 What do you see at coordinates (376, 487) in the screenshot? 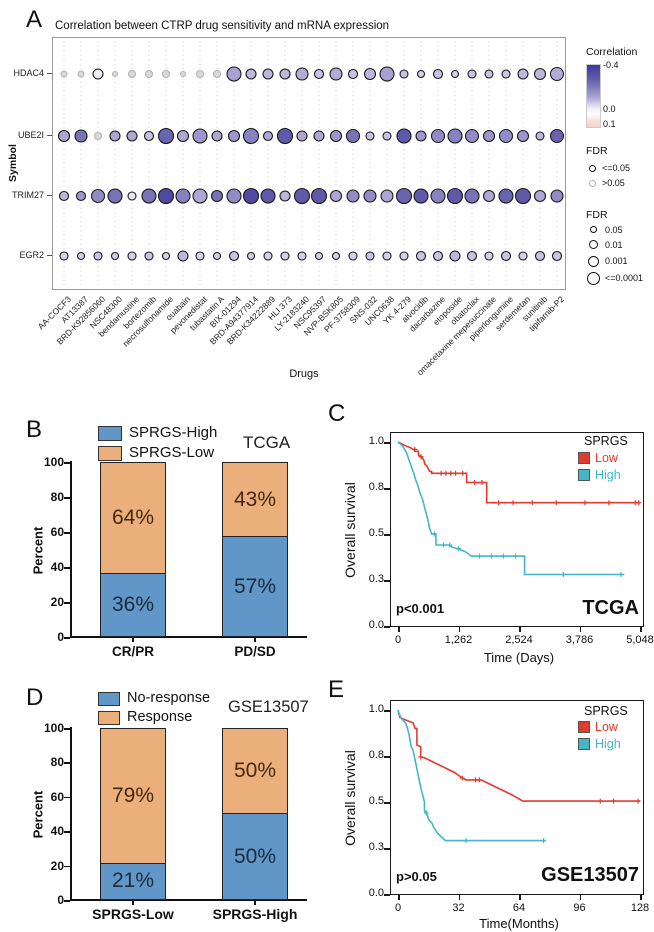
I see `panel-c-ticks-y-0.8: 0.8` at bounding box center [376, 487].